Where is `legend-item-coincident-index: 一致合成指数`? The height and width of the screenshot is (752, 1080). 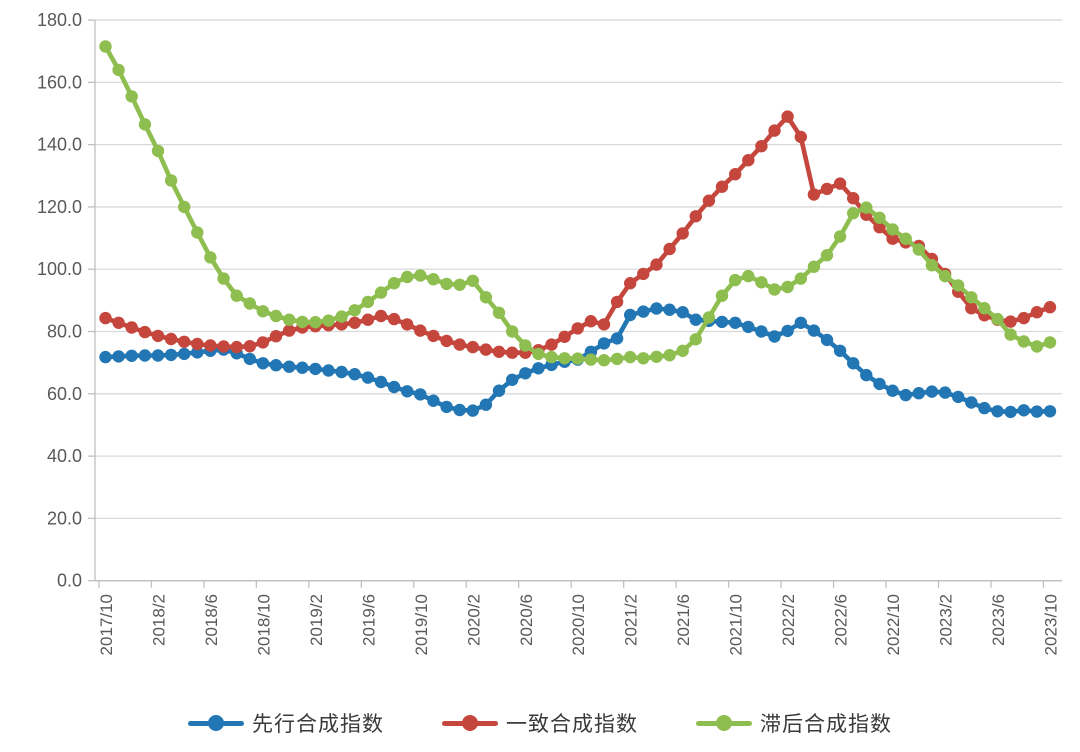
legend-item-coincident-index: 一致合成指数 is located at coordinates (540, 750).